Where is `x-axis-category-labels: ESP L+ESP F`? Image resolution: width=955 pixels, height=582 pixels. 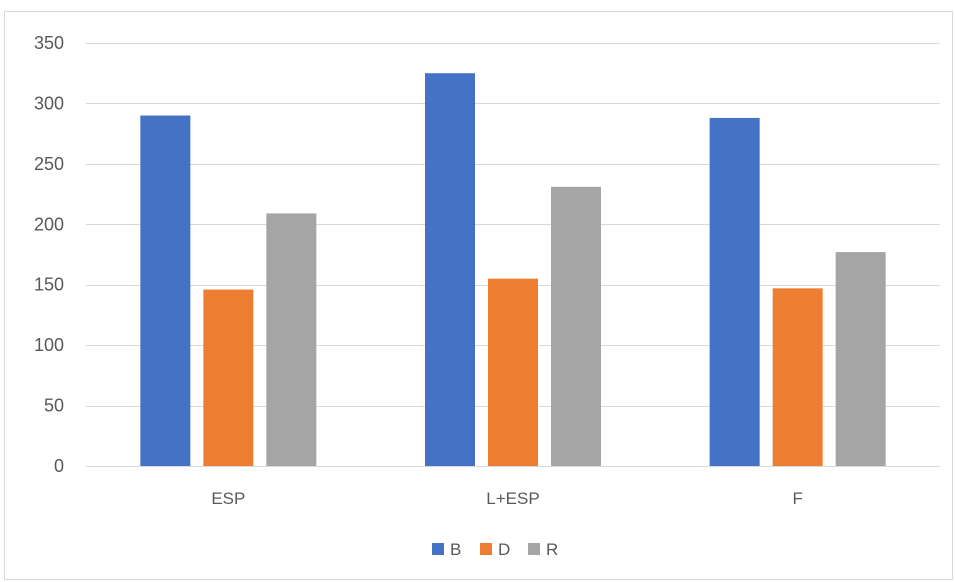
x-axis-category-labels: ESP L+ESP F is located at coordinates (507, 498).